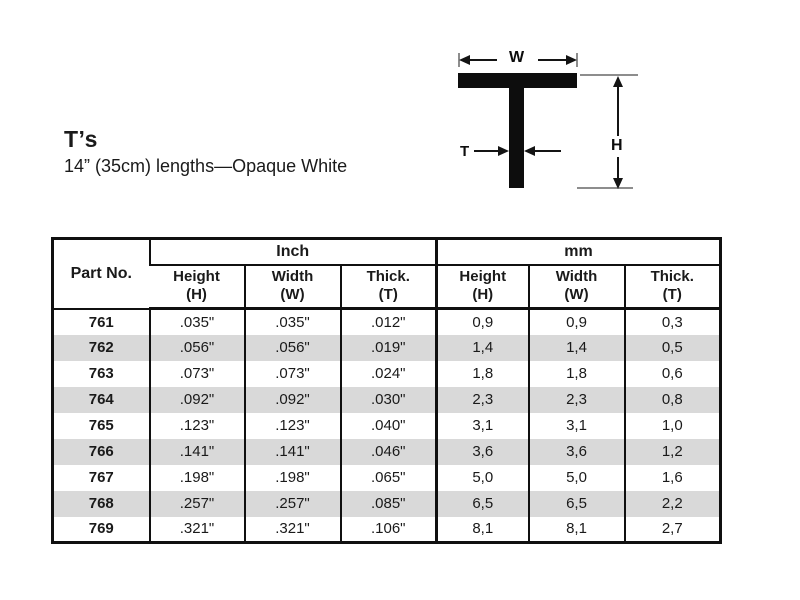  What do you see at coordinates (517, 57) in the screenshot?
I see `diagram-width-label: W` at bounding box center [517, 57].